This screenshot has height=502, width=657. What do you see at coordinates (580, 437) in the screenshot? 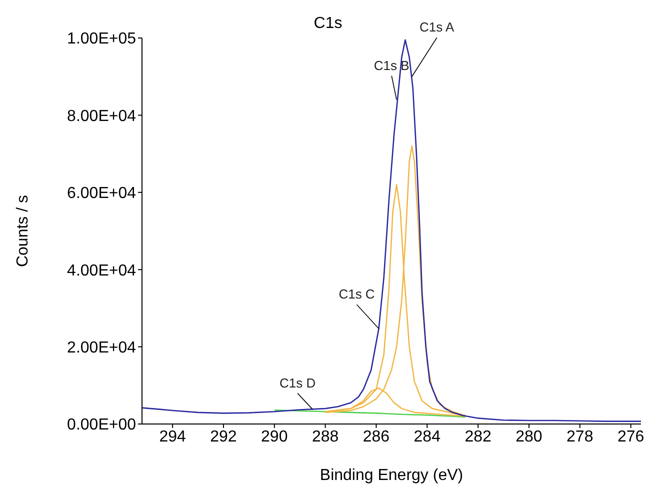
I see `x-tick-label: 278` at bounding box center [580, 437].